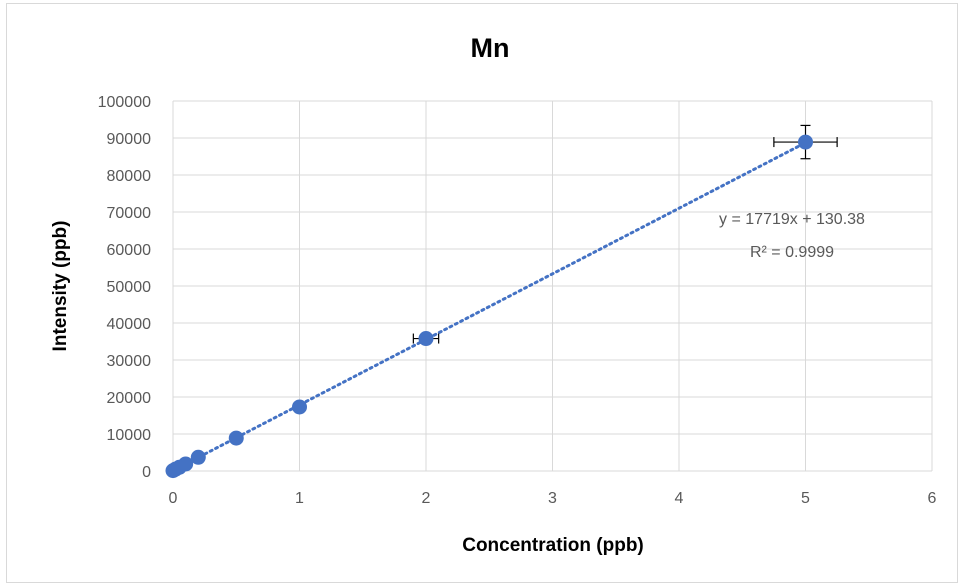 The image size is (964, 587). What do you see at coordinates (792, 219) in the screenshot?
I see `trendline-equation: y = 17719x + 130.38` at bounding box center [792, 219].